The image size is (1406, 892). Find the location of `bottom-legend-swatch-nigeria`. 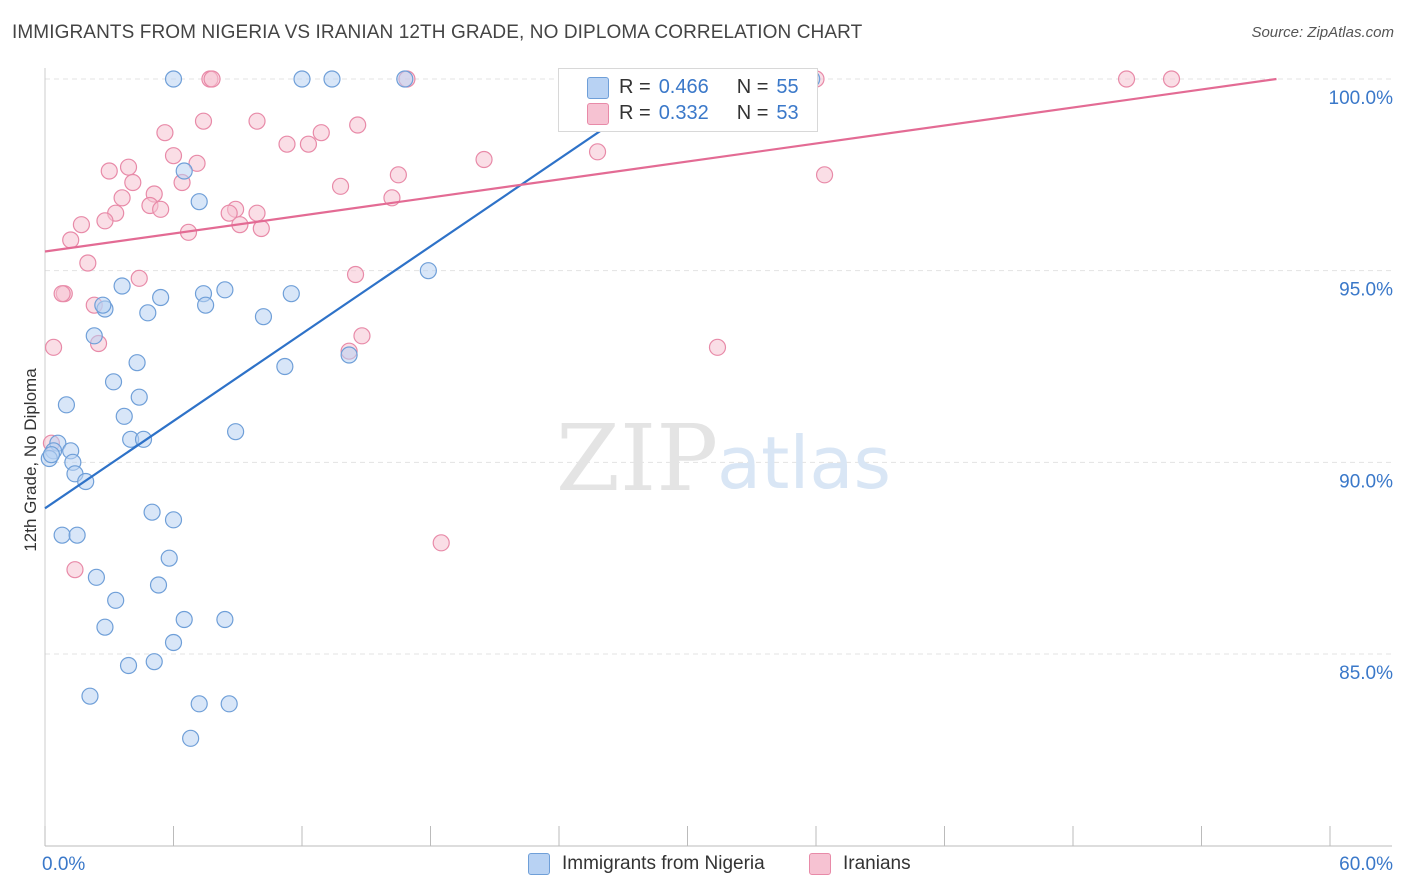

bottom-legend-swatch-nigeria is located at coordinates (539, 864).